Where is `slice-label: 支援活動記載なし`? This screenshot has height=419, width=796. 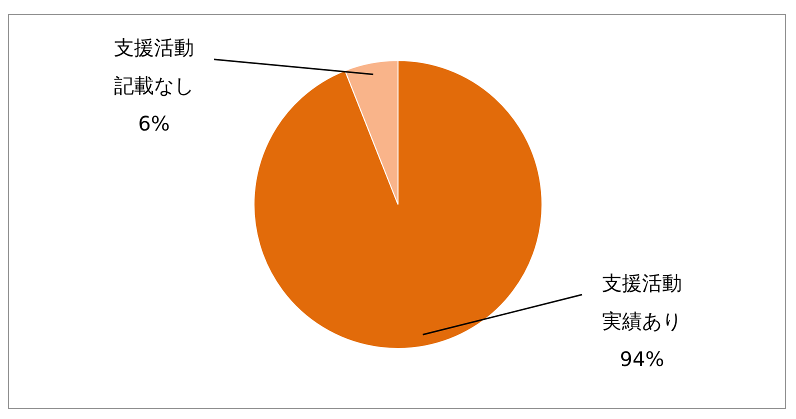
slice-label: 支援活動記載なし is located at coordinates (154, 67).